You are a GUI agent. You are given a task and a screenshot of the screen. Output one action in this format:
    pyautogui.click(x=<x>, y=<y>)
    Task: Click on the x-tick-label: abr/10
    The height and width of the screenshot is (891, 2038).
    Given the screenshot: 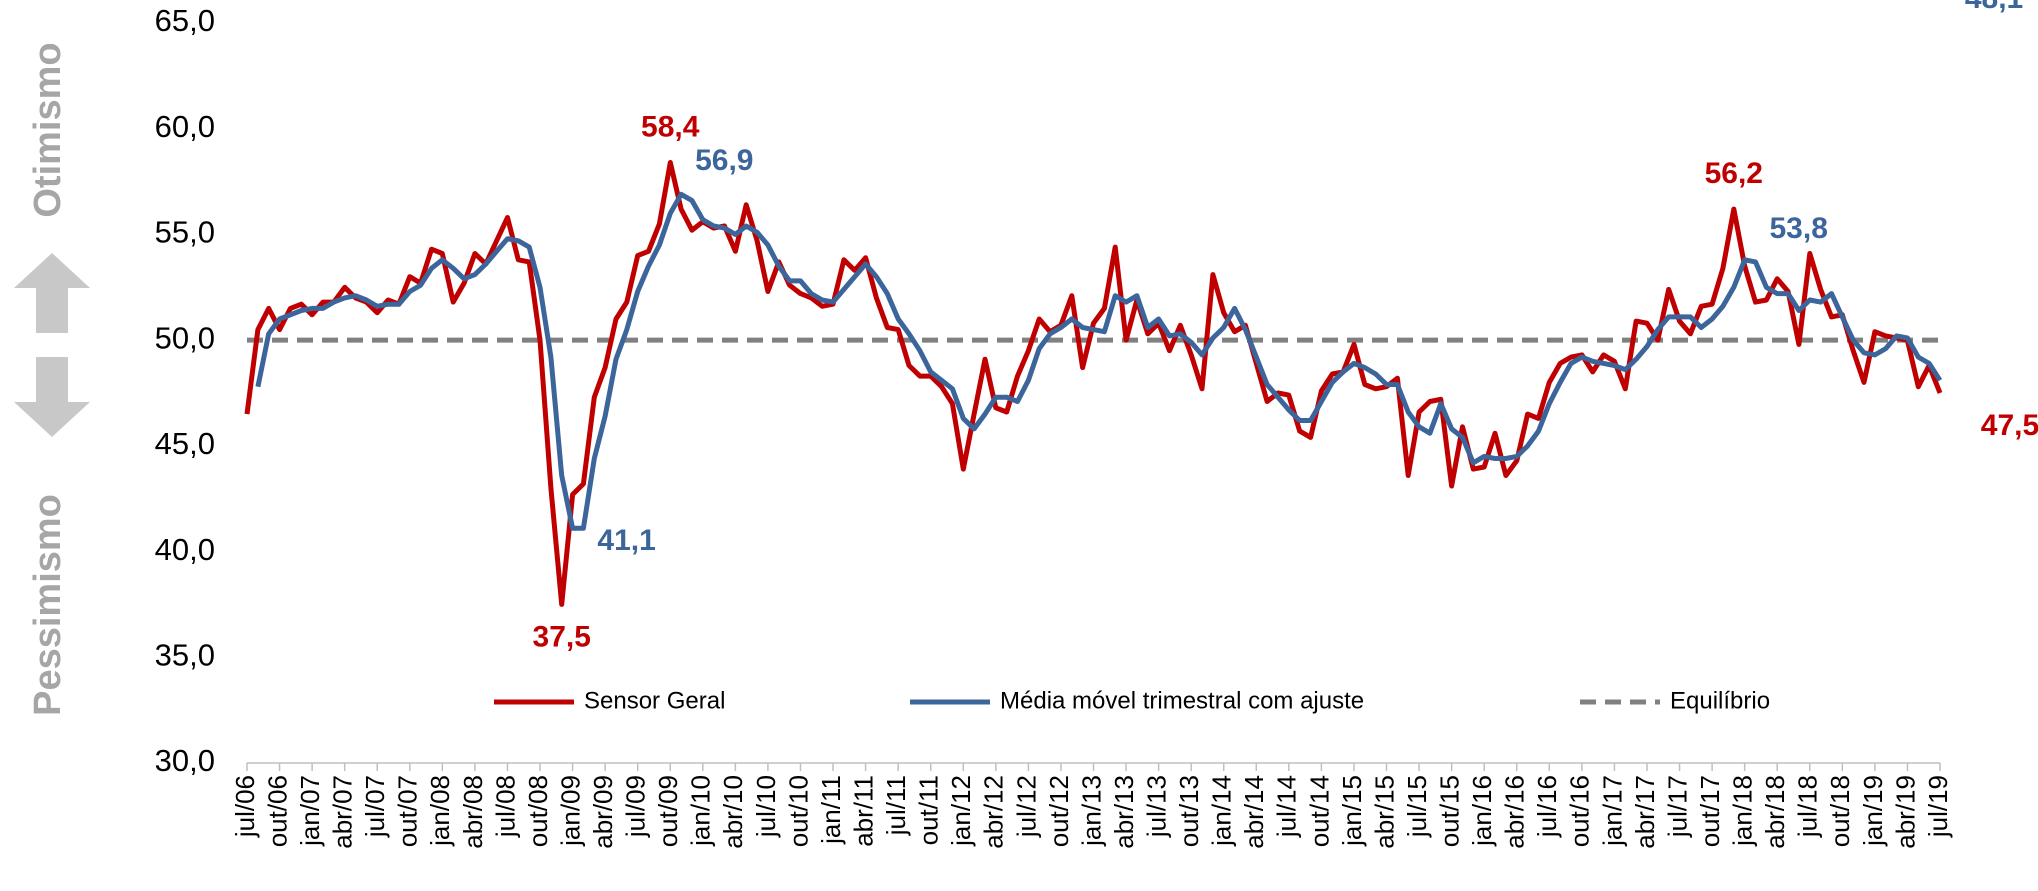 What is the action you would take?
    pyautogui.click(x=733, y=812)
    